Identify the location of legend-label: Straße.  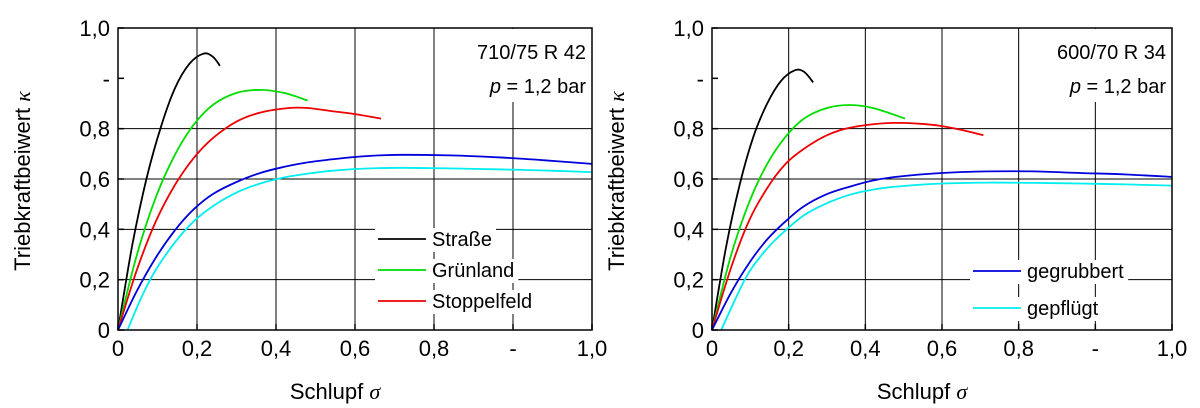
(462, 240).